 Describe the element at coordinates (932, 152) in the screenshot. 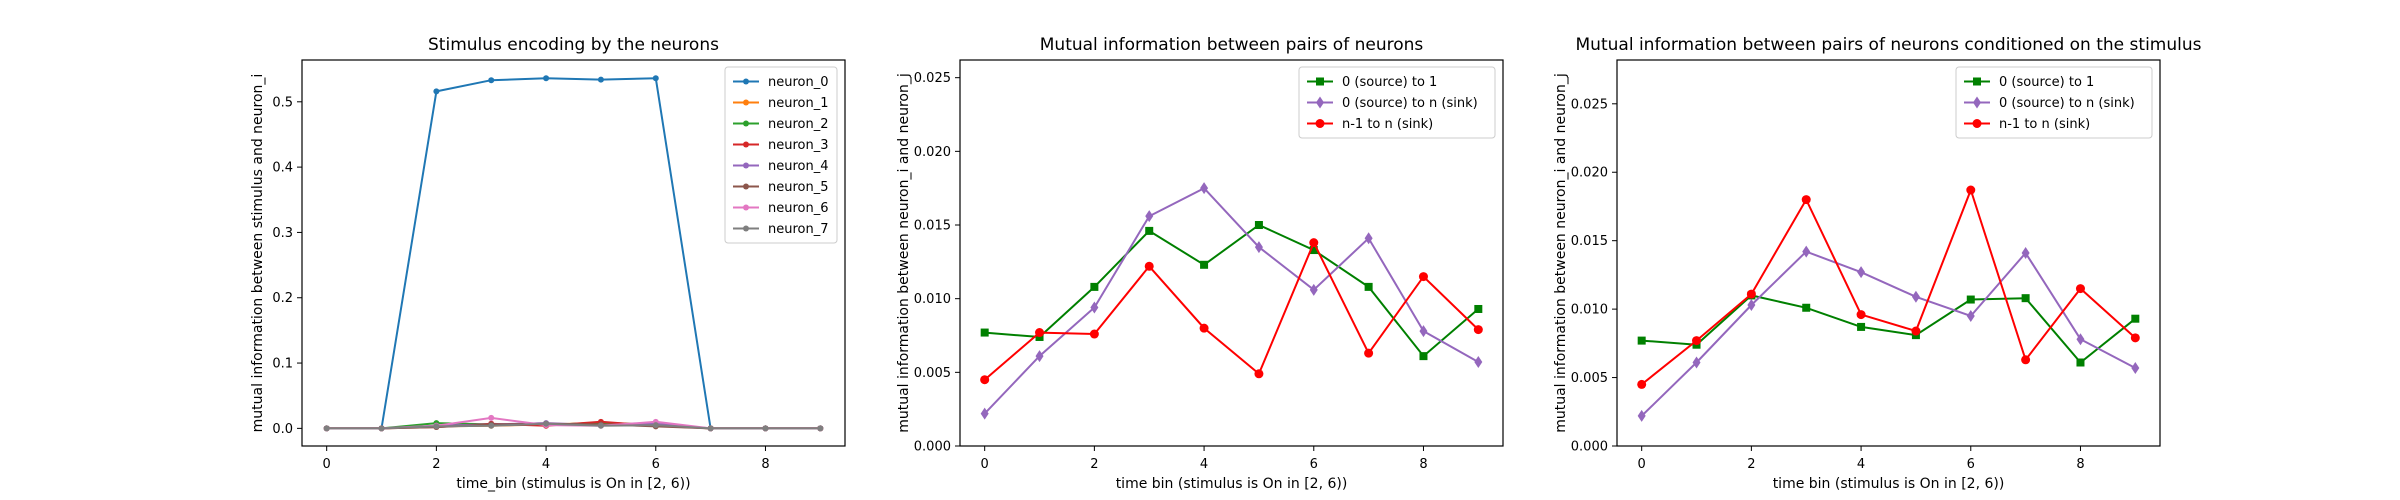

I see `y-tick-label: 0.020` at that location.